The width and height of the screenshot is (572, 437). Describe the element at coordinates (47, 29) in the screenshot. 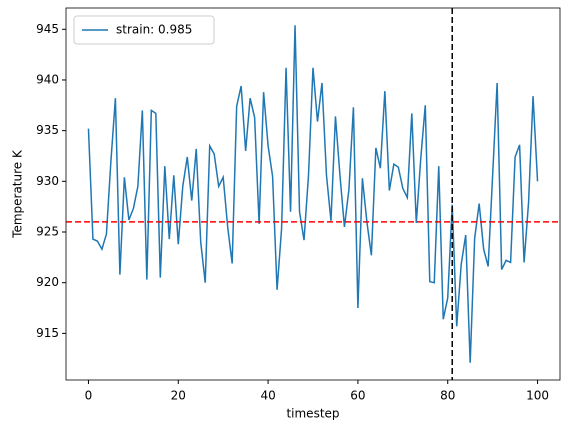

I see `y-tick-label: 945` at that location.